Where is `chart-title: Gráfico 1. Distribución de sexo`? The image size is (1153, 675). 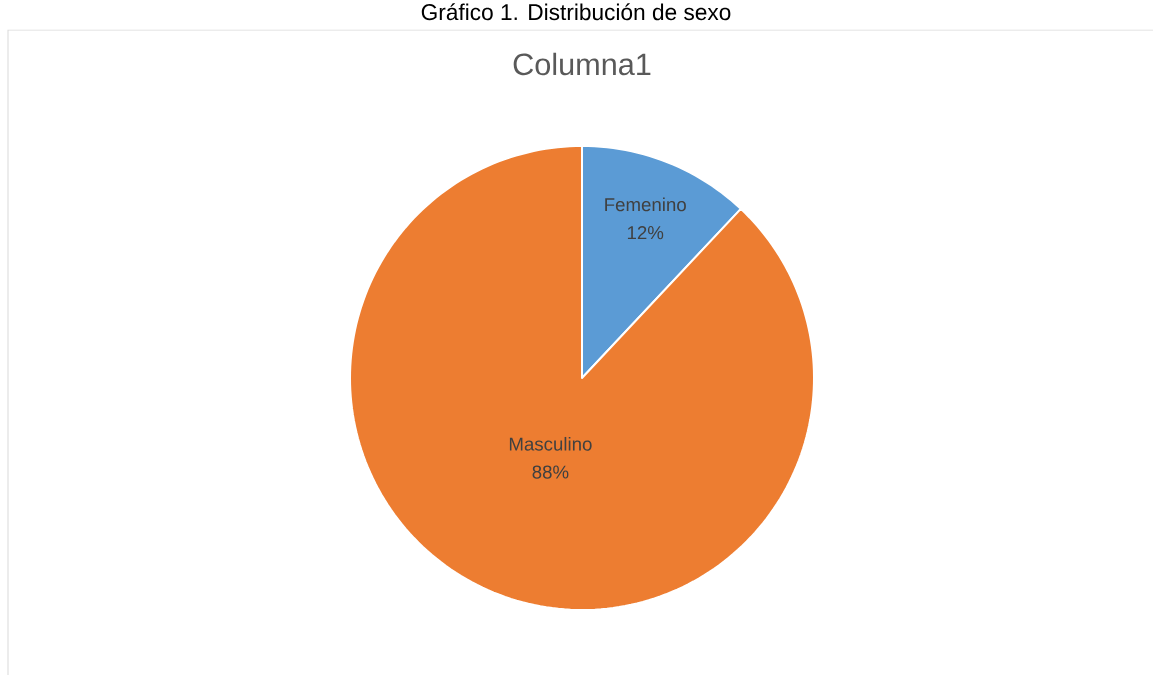 chart-title: Gráfico 1. Distribución de sexo is located at coordinates (576, 12).